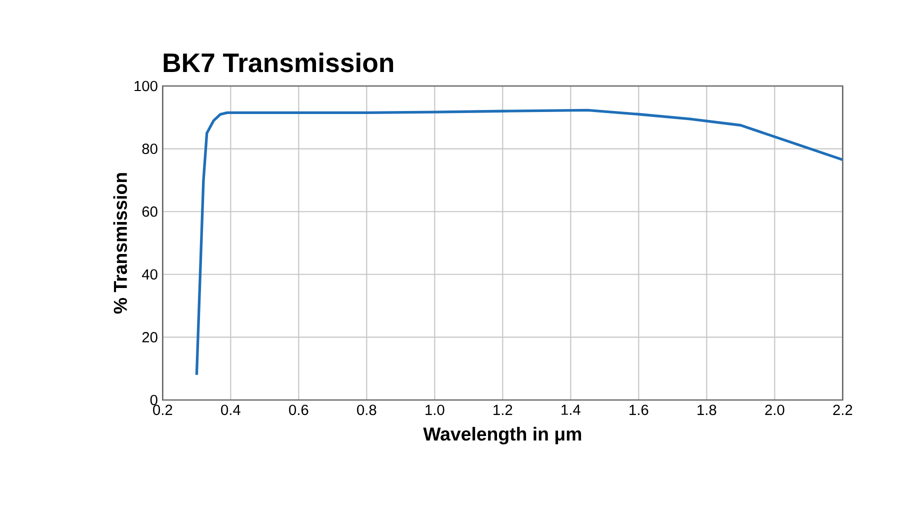 The height and width of the screenshot is (512, 922). Describe the element at coordinates (842, 409) in the screenshot. I see `x-tick-label: 2.2` at that location.